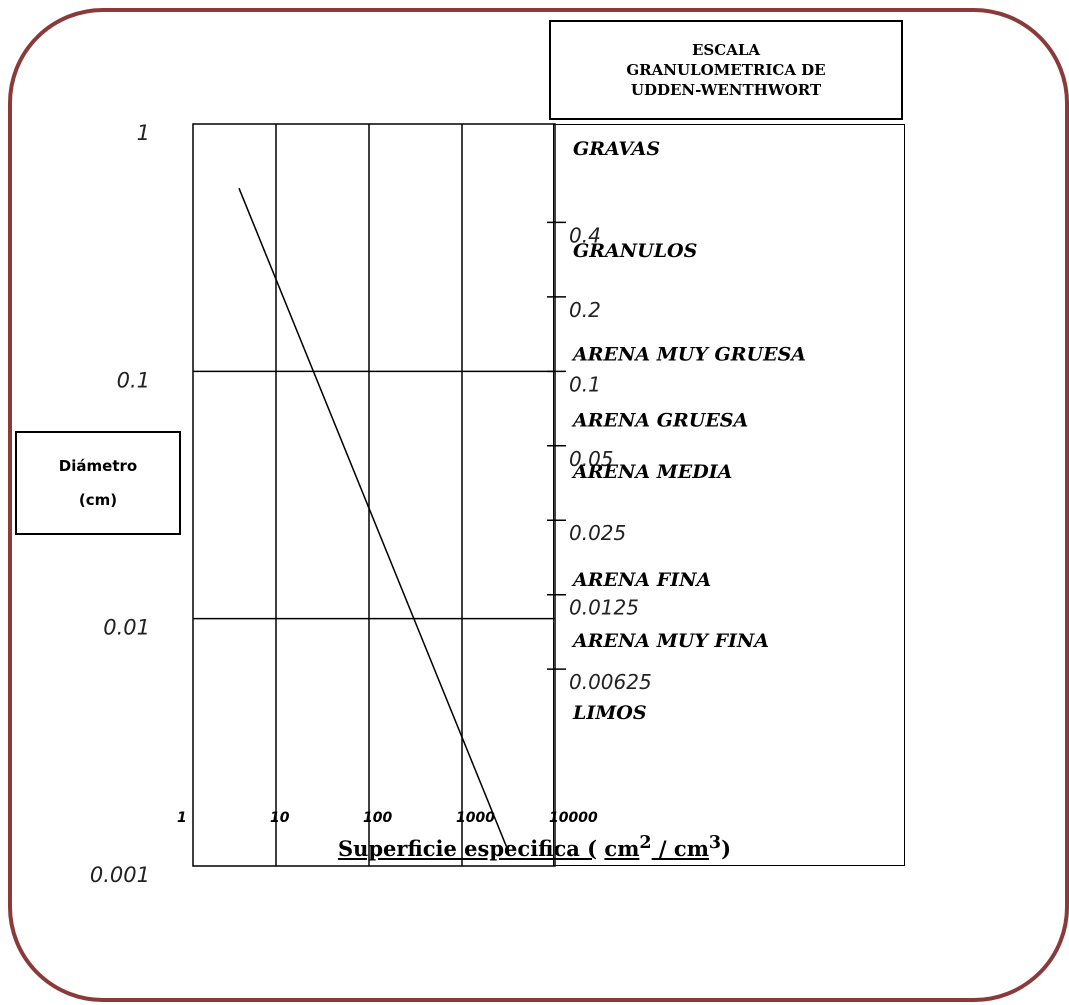 Image resolution: width=1069 pixels, height=1005 pixels. Describe the element at coordinates (591, 459) in the screenshot. I see `scale-limit-label: 0.05` at that location.